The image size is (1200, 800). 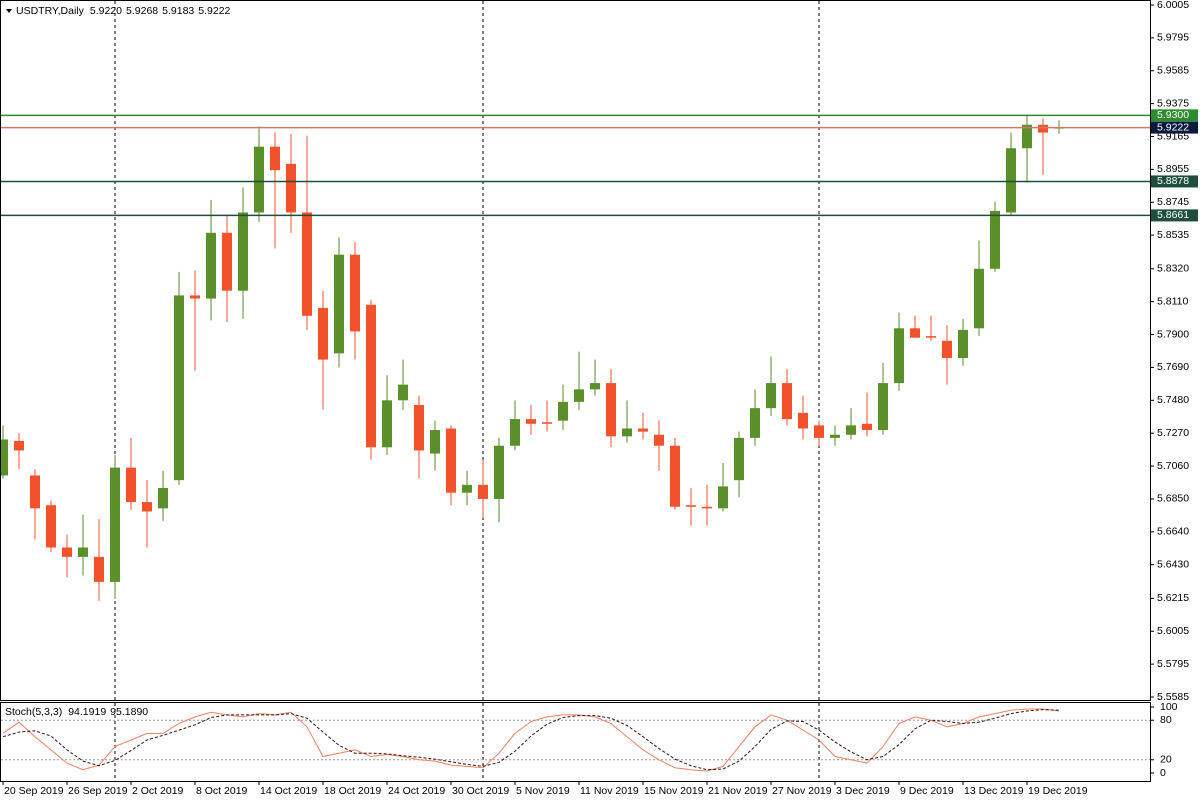 What do you see at coordinates (106, 11) in the screenshot?
I see `header-value: 5.9220` at bounding box center [106, 11].